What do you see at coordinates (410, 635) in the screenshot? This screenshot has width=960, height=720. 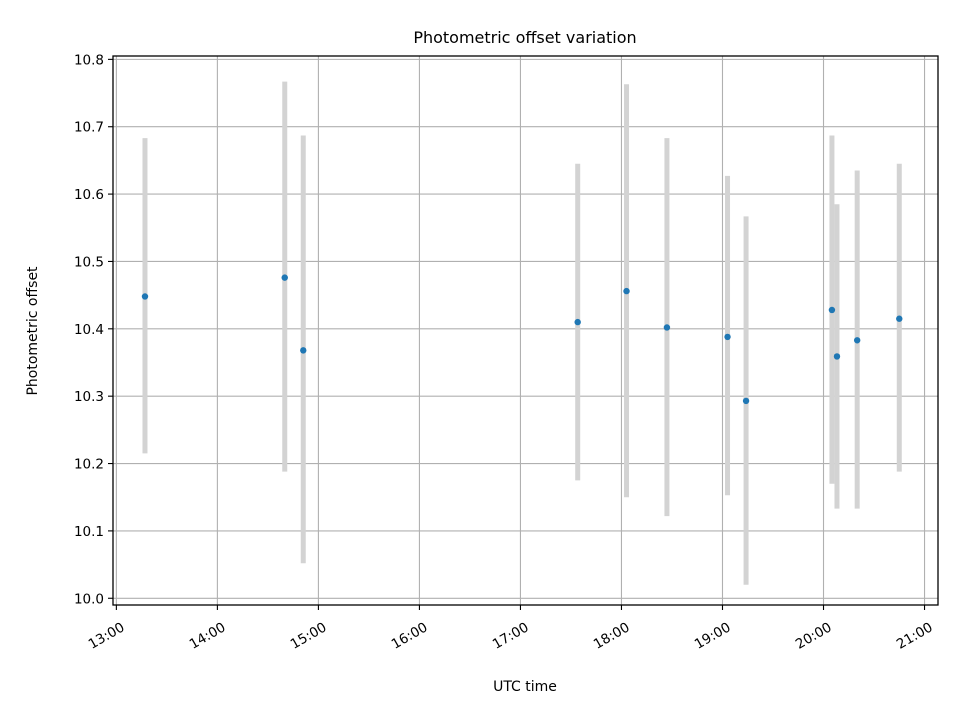 I see `x-tick-label: 16:00` at bounding box center [410, 635].